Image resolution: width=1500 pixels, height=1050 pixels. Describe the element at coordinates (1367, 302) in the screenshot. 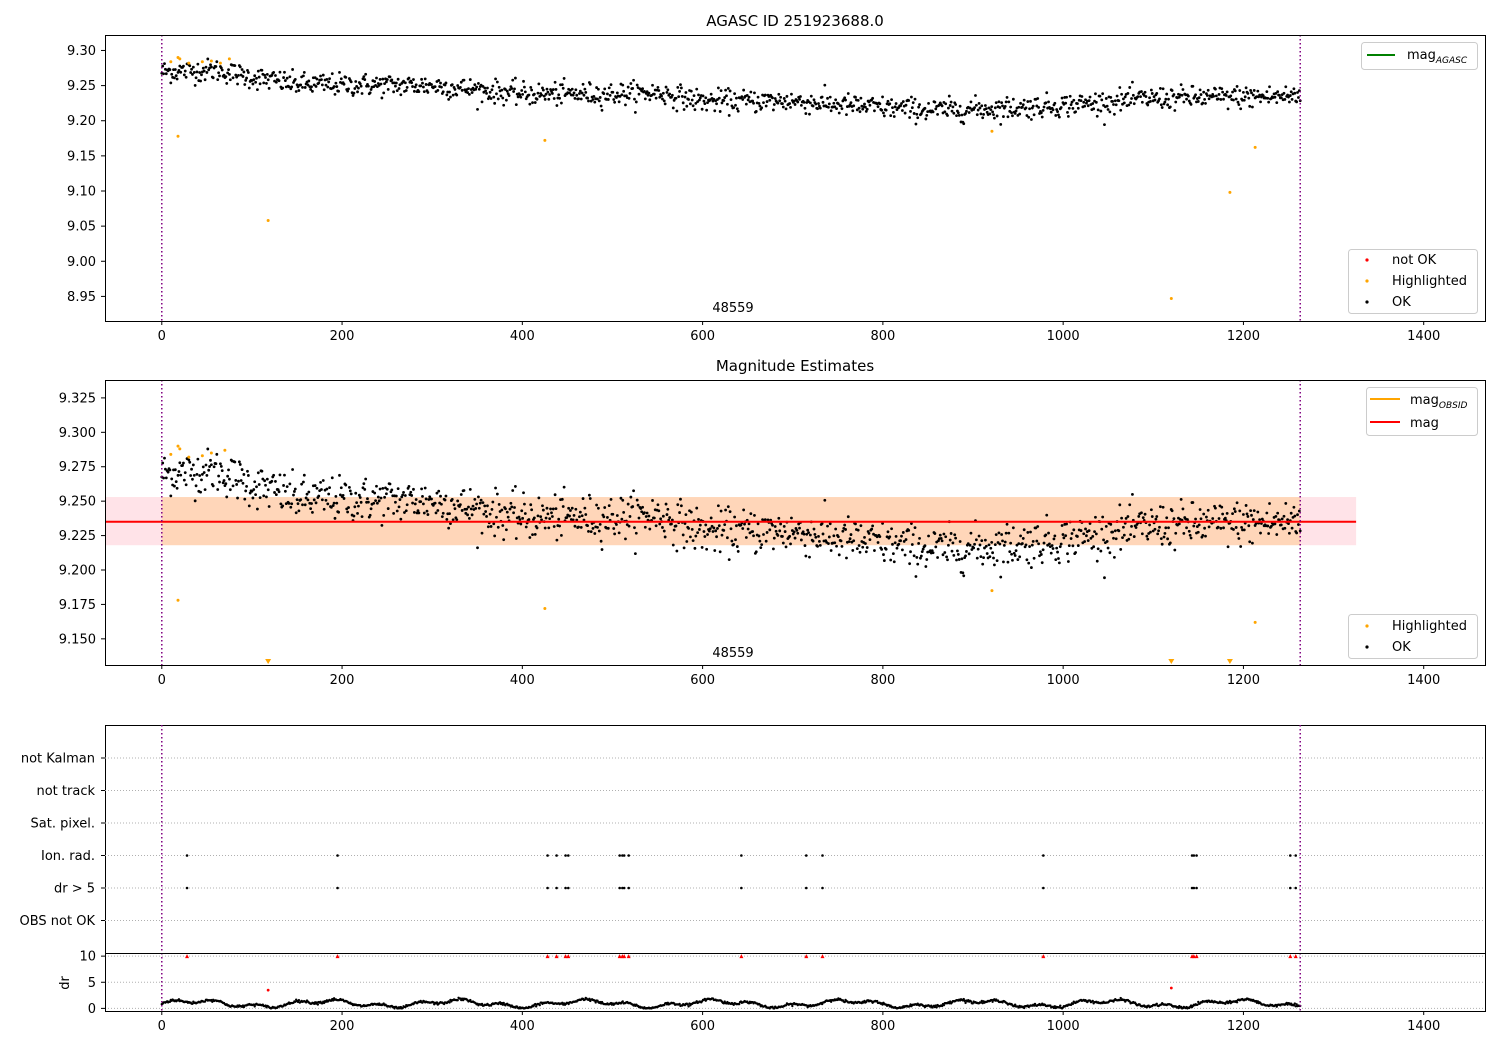

I see `legend-marker-ok` at that location.